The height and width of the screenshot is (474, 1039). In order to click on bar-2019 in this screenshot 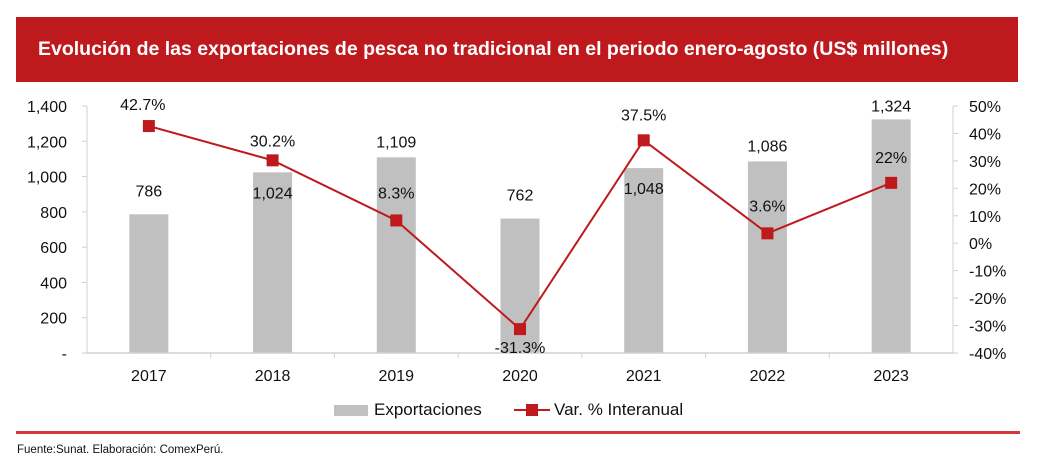, I will do `click(396, 255)`.